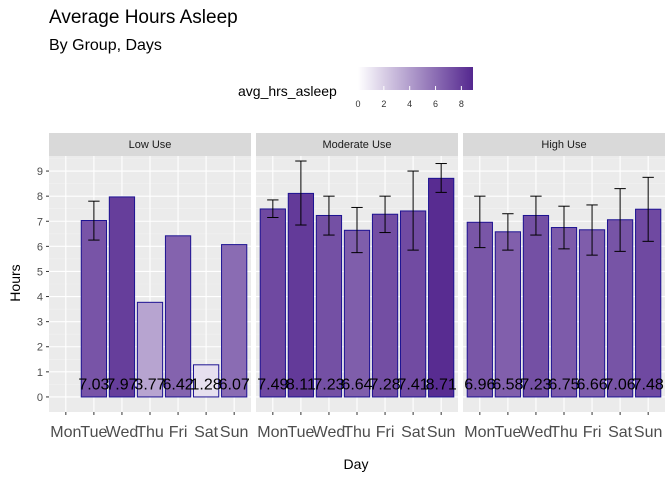 This screenshot has width=672, height=480. What do you see at coordinates (121, 384) in the screenshot?
I see `data-label: 7.97` at bounding box center [121, 384].